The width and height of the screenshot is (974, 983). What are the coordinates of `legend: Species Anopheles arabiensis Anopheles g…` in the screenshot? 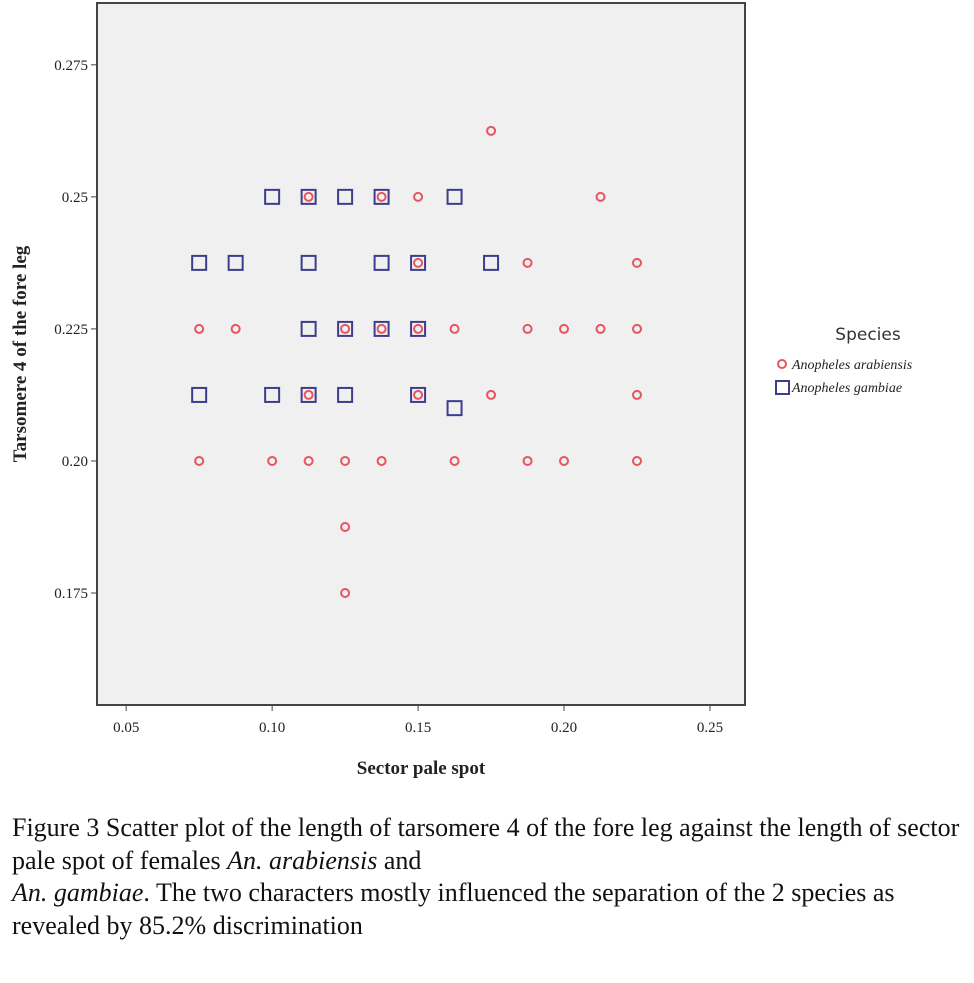 It's located at (844, 360).